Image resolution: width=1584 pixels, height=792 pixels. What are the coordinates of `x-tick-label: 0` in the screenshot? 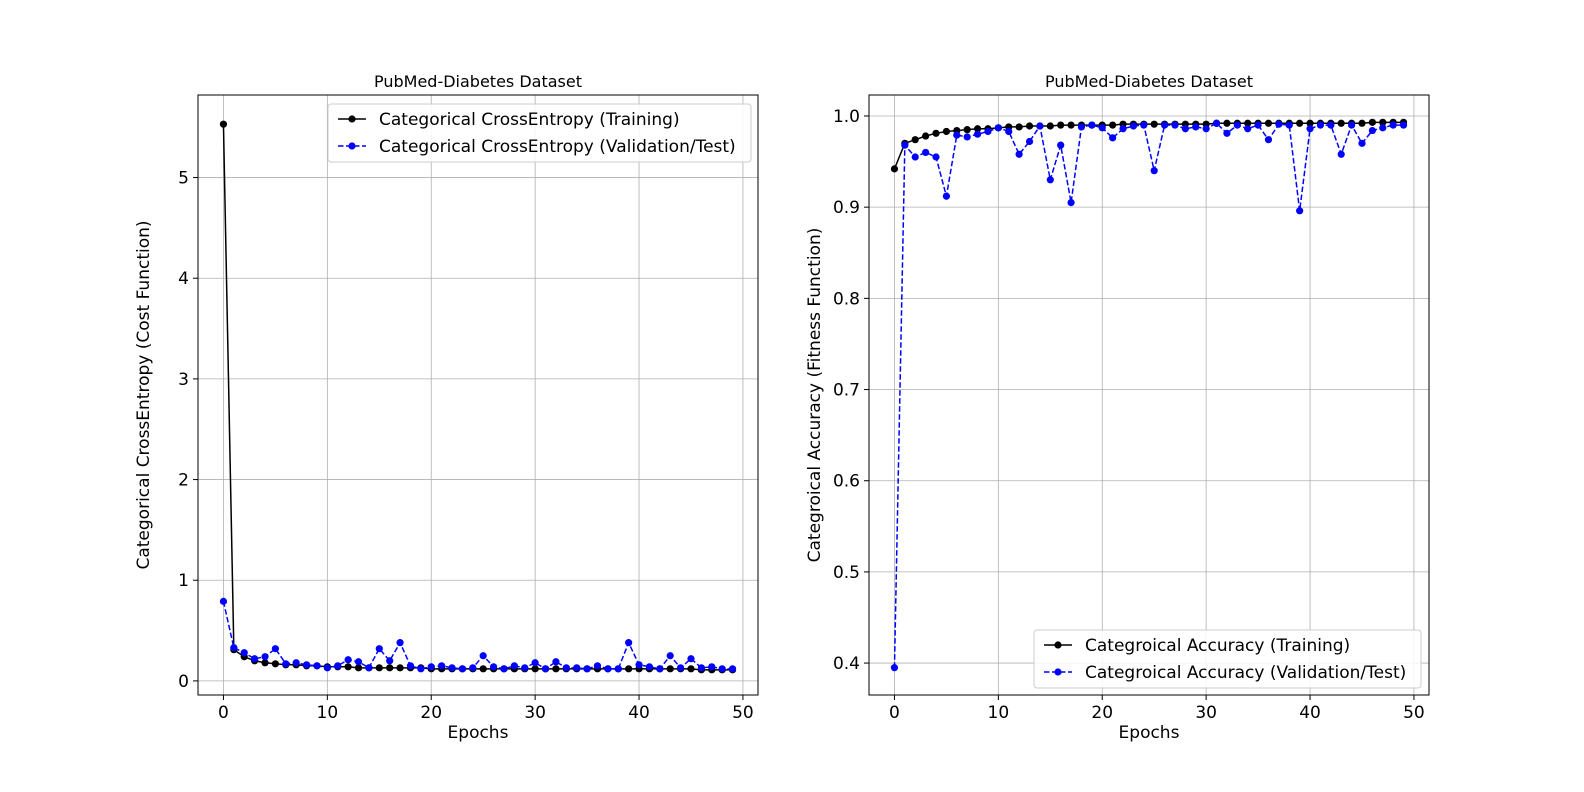 It's located at (894, 713).